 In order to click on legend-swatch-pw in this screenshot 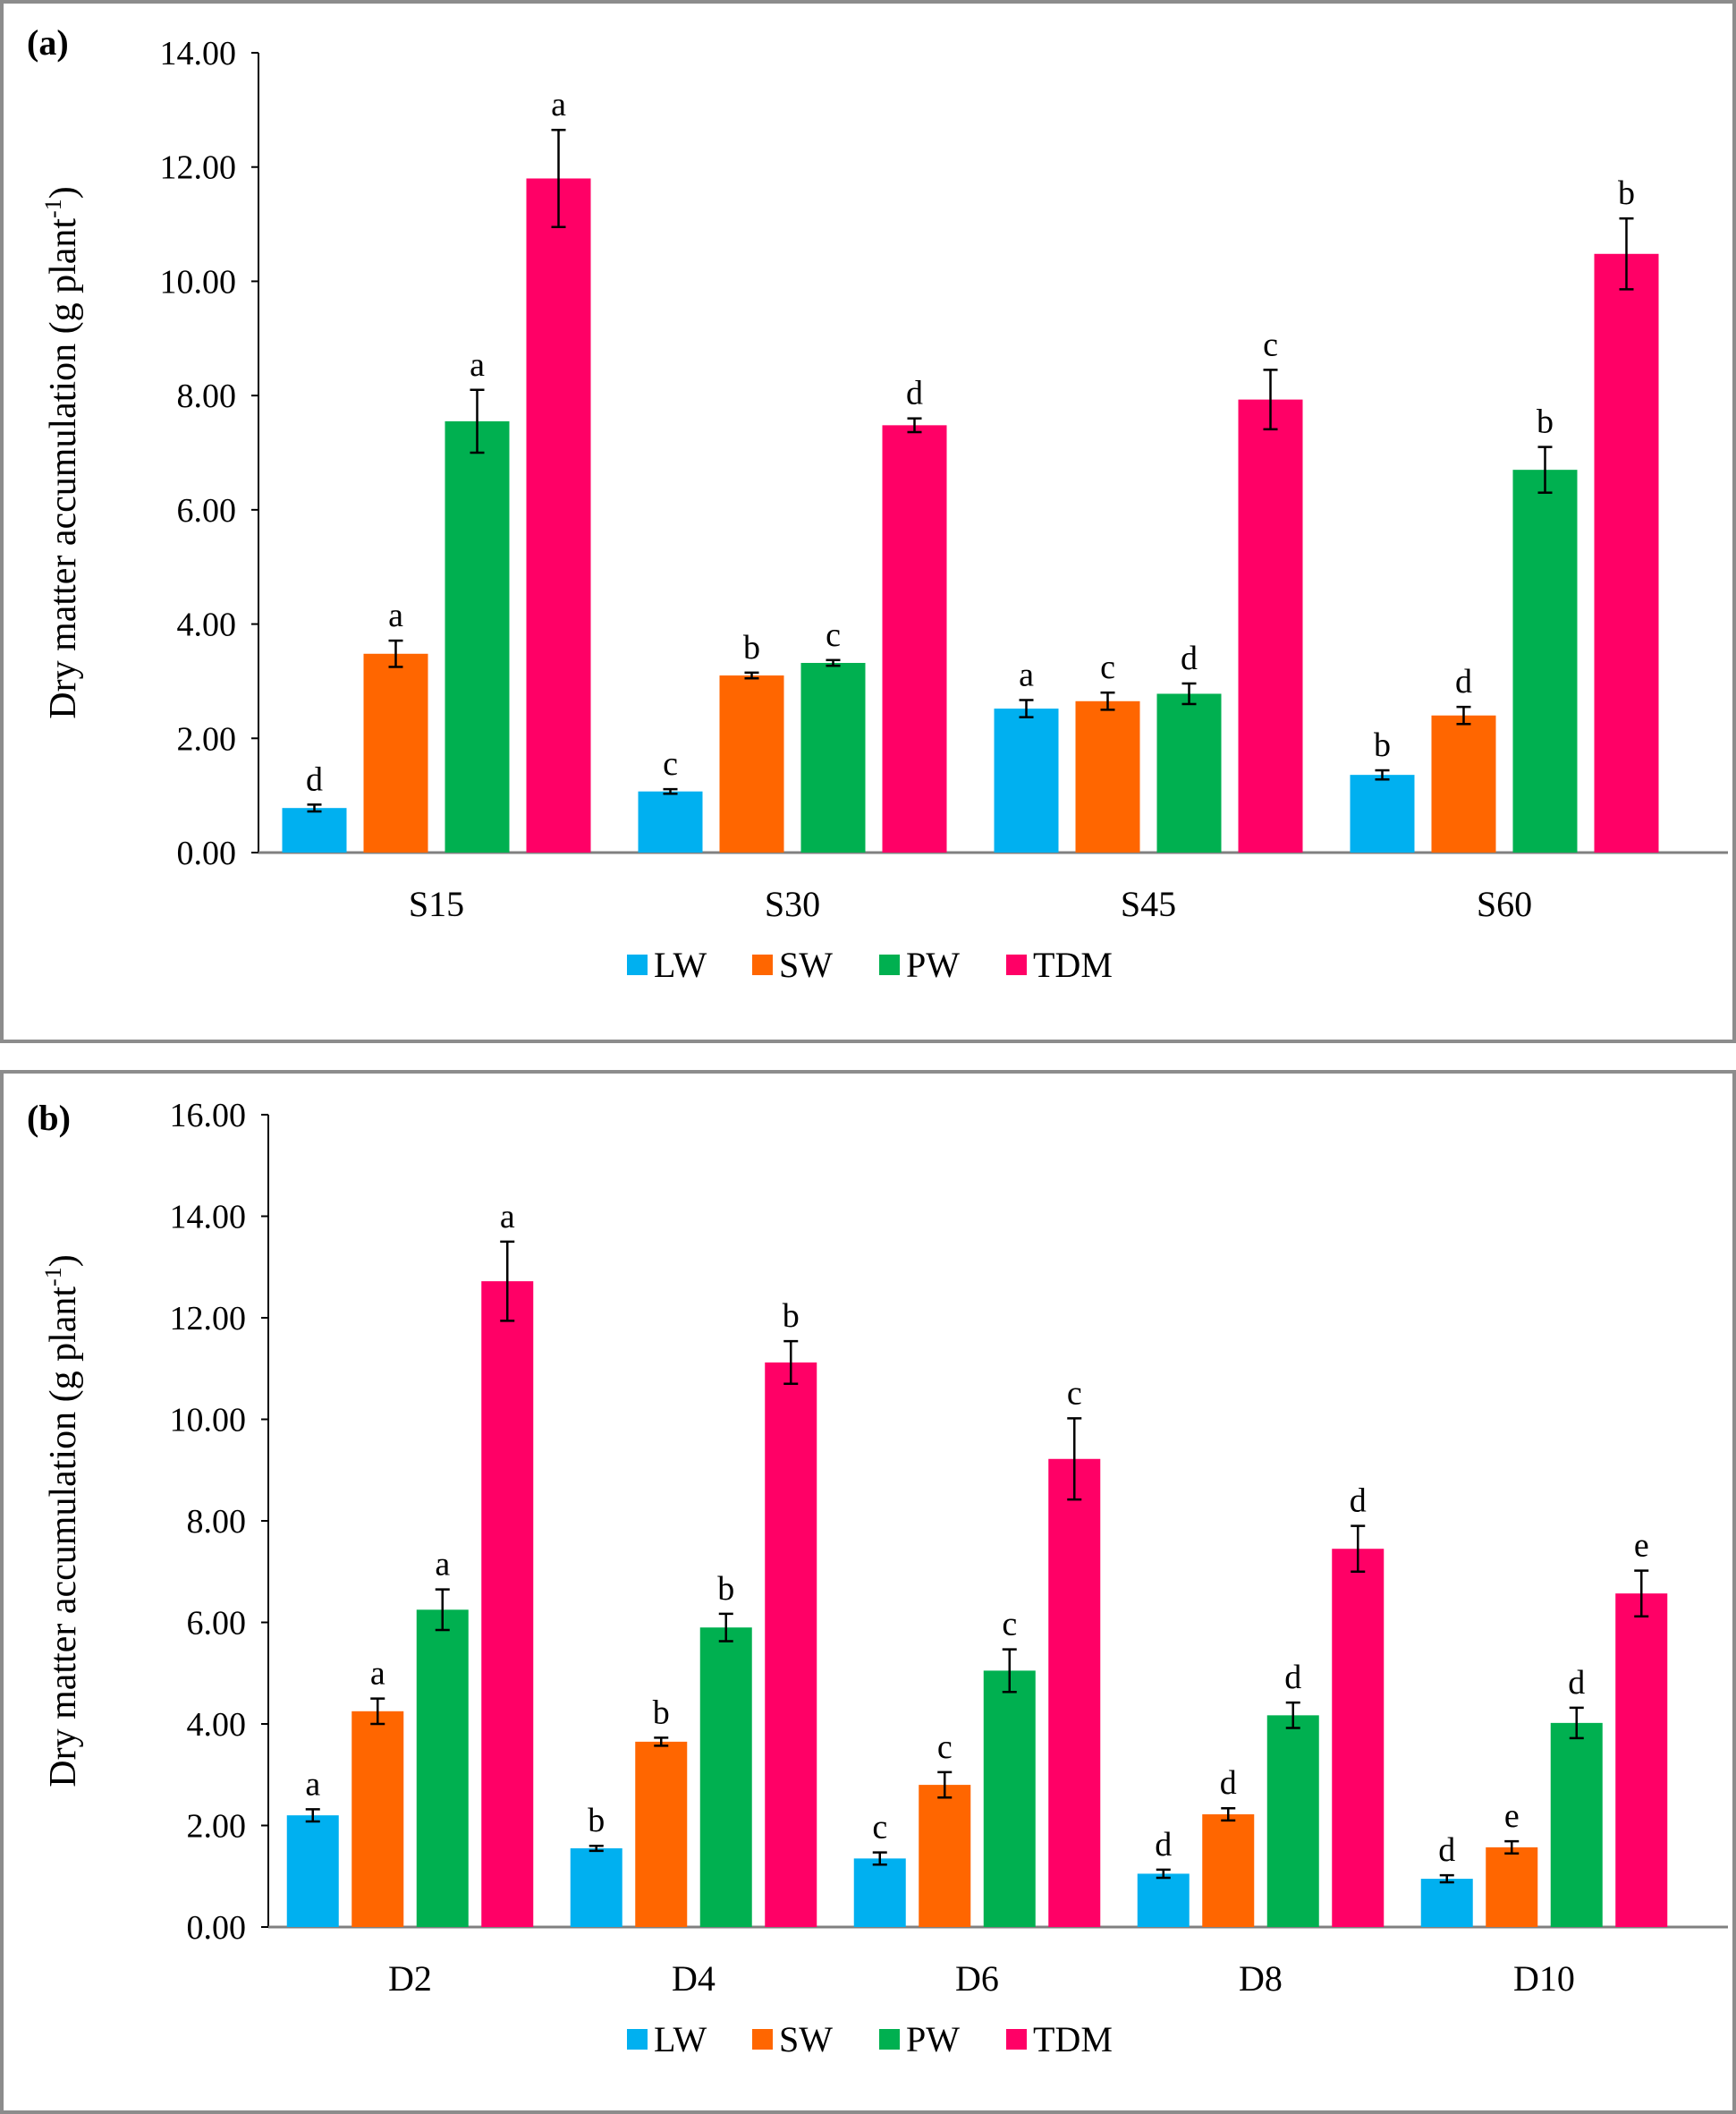, I will do `click(889, 965)`.